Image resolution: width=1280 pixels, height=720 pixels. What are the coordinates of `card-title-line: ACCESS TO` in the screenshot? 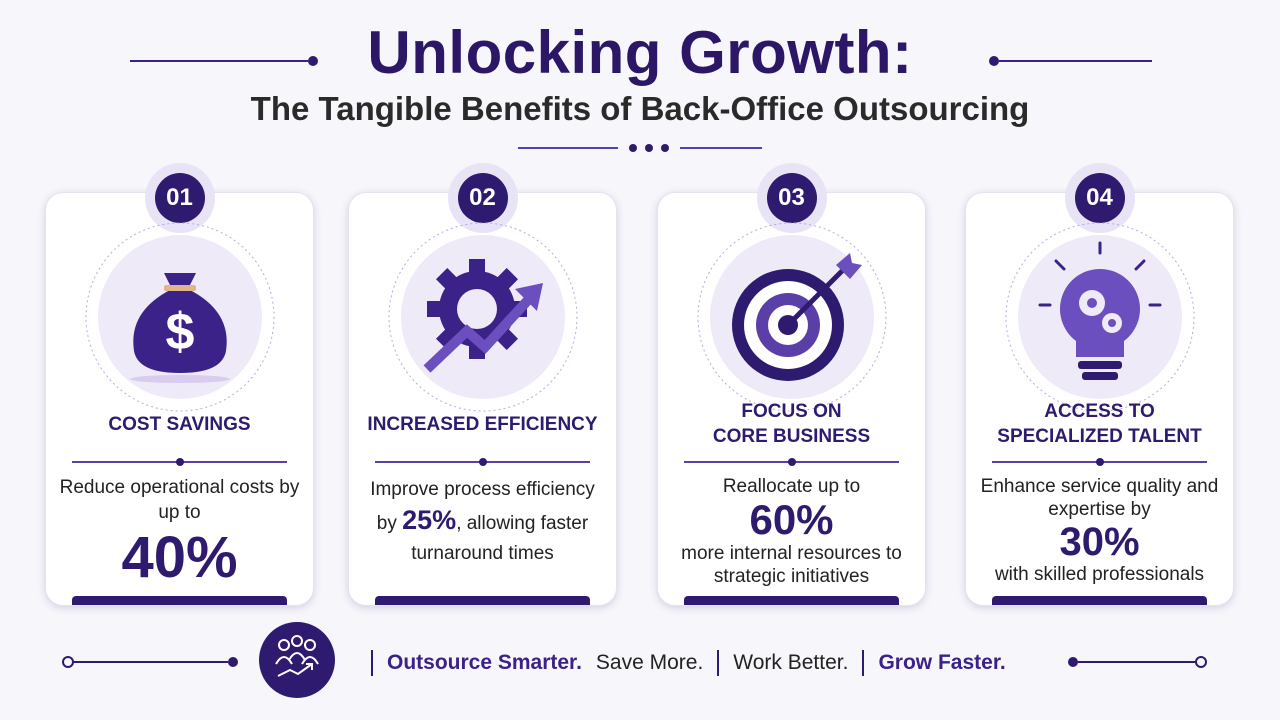 It's located at (1099, 411).